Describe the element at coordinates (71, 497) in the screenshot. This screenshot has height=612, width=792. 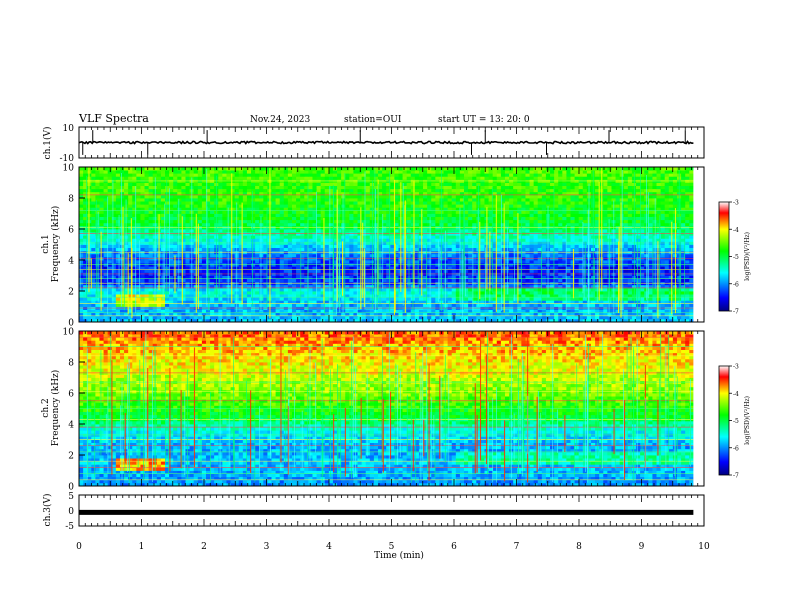
I see `ch3-ytick-top: 5` at that location.